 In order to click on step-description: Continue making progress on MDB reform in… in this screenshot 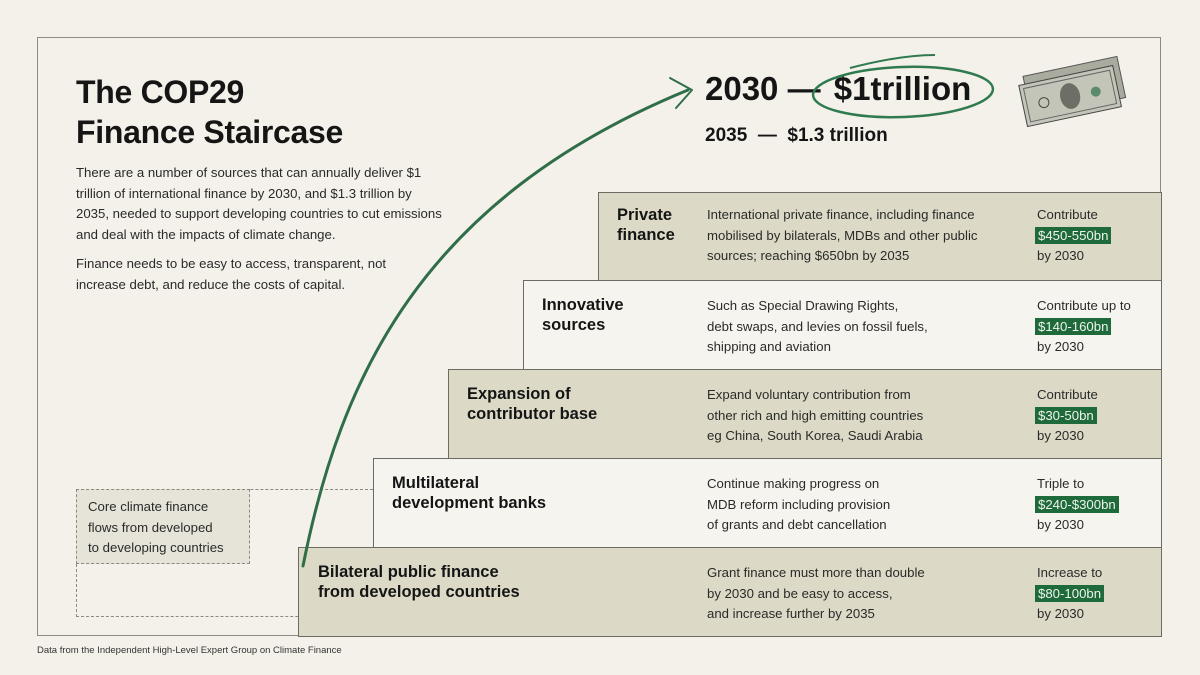, I will do `click(799, 504)`.